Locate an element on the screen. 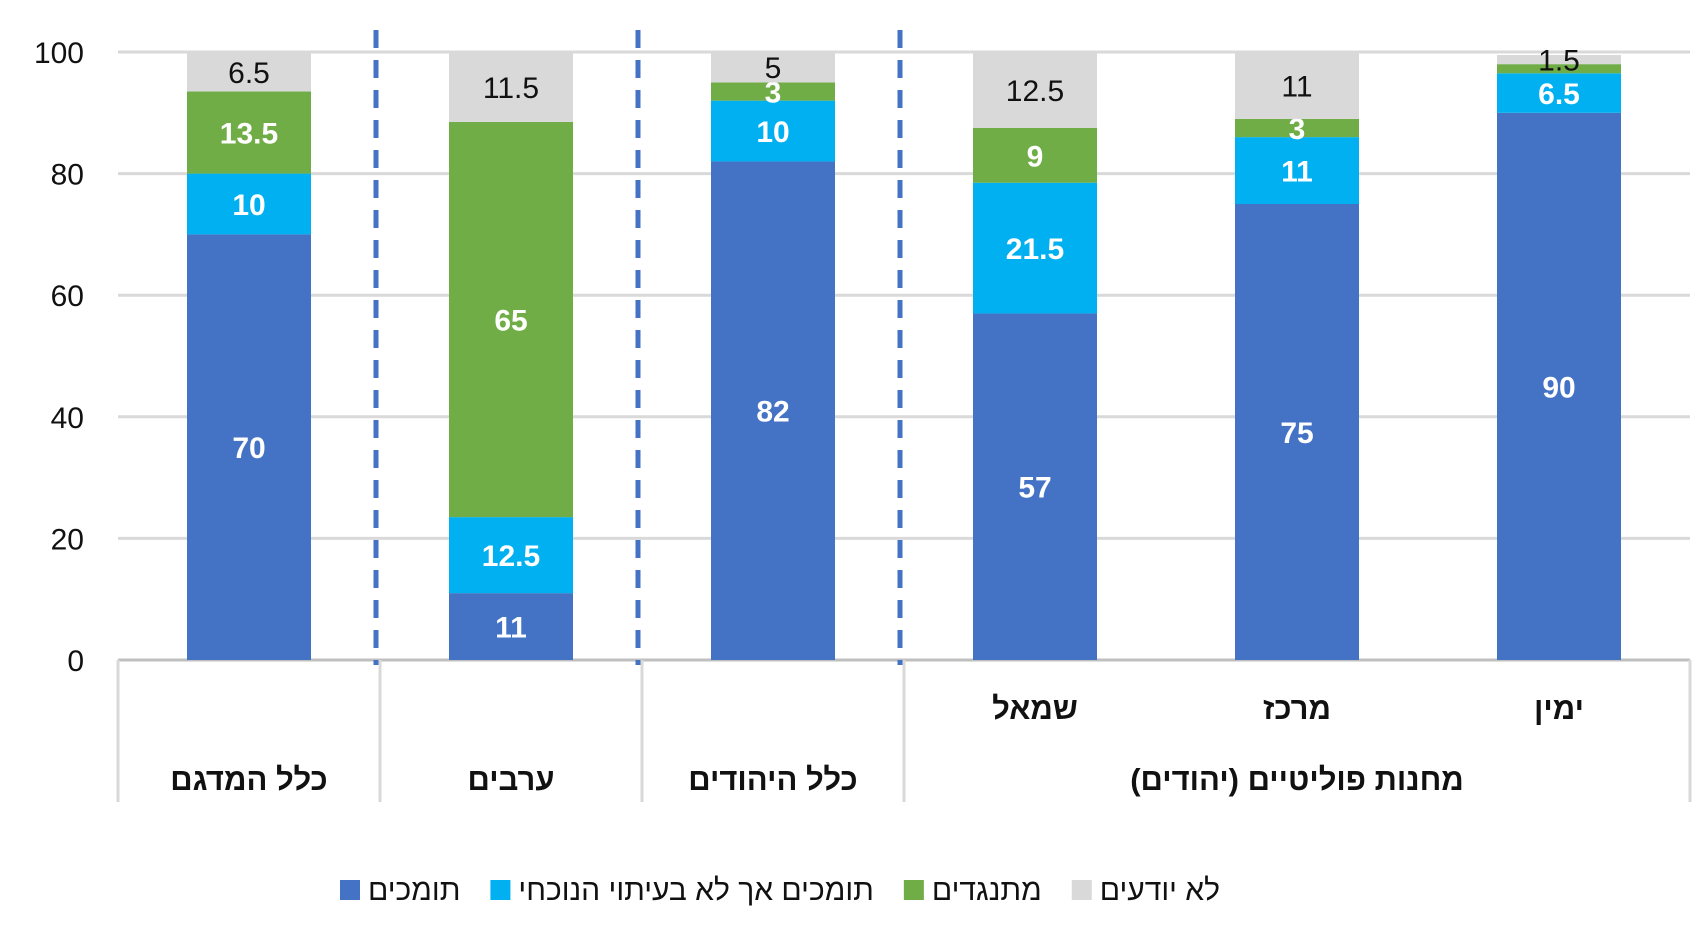 The height and width of the screenshot is (948, 1701). group-label-0: כלל המדגם is located at coordinates (248, 779).